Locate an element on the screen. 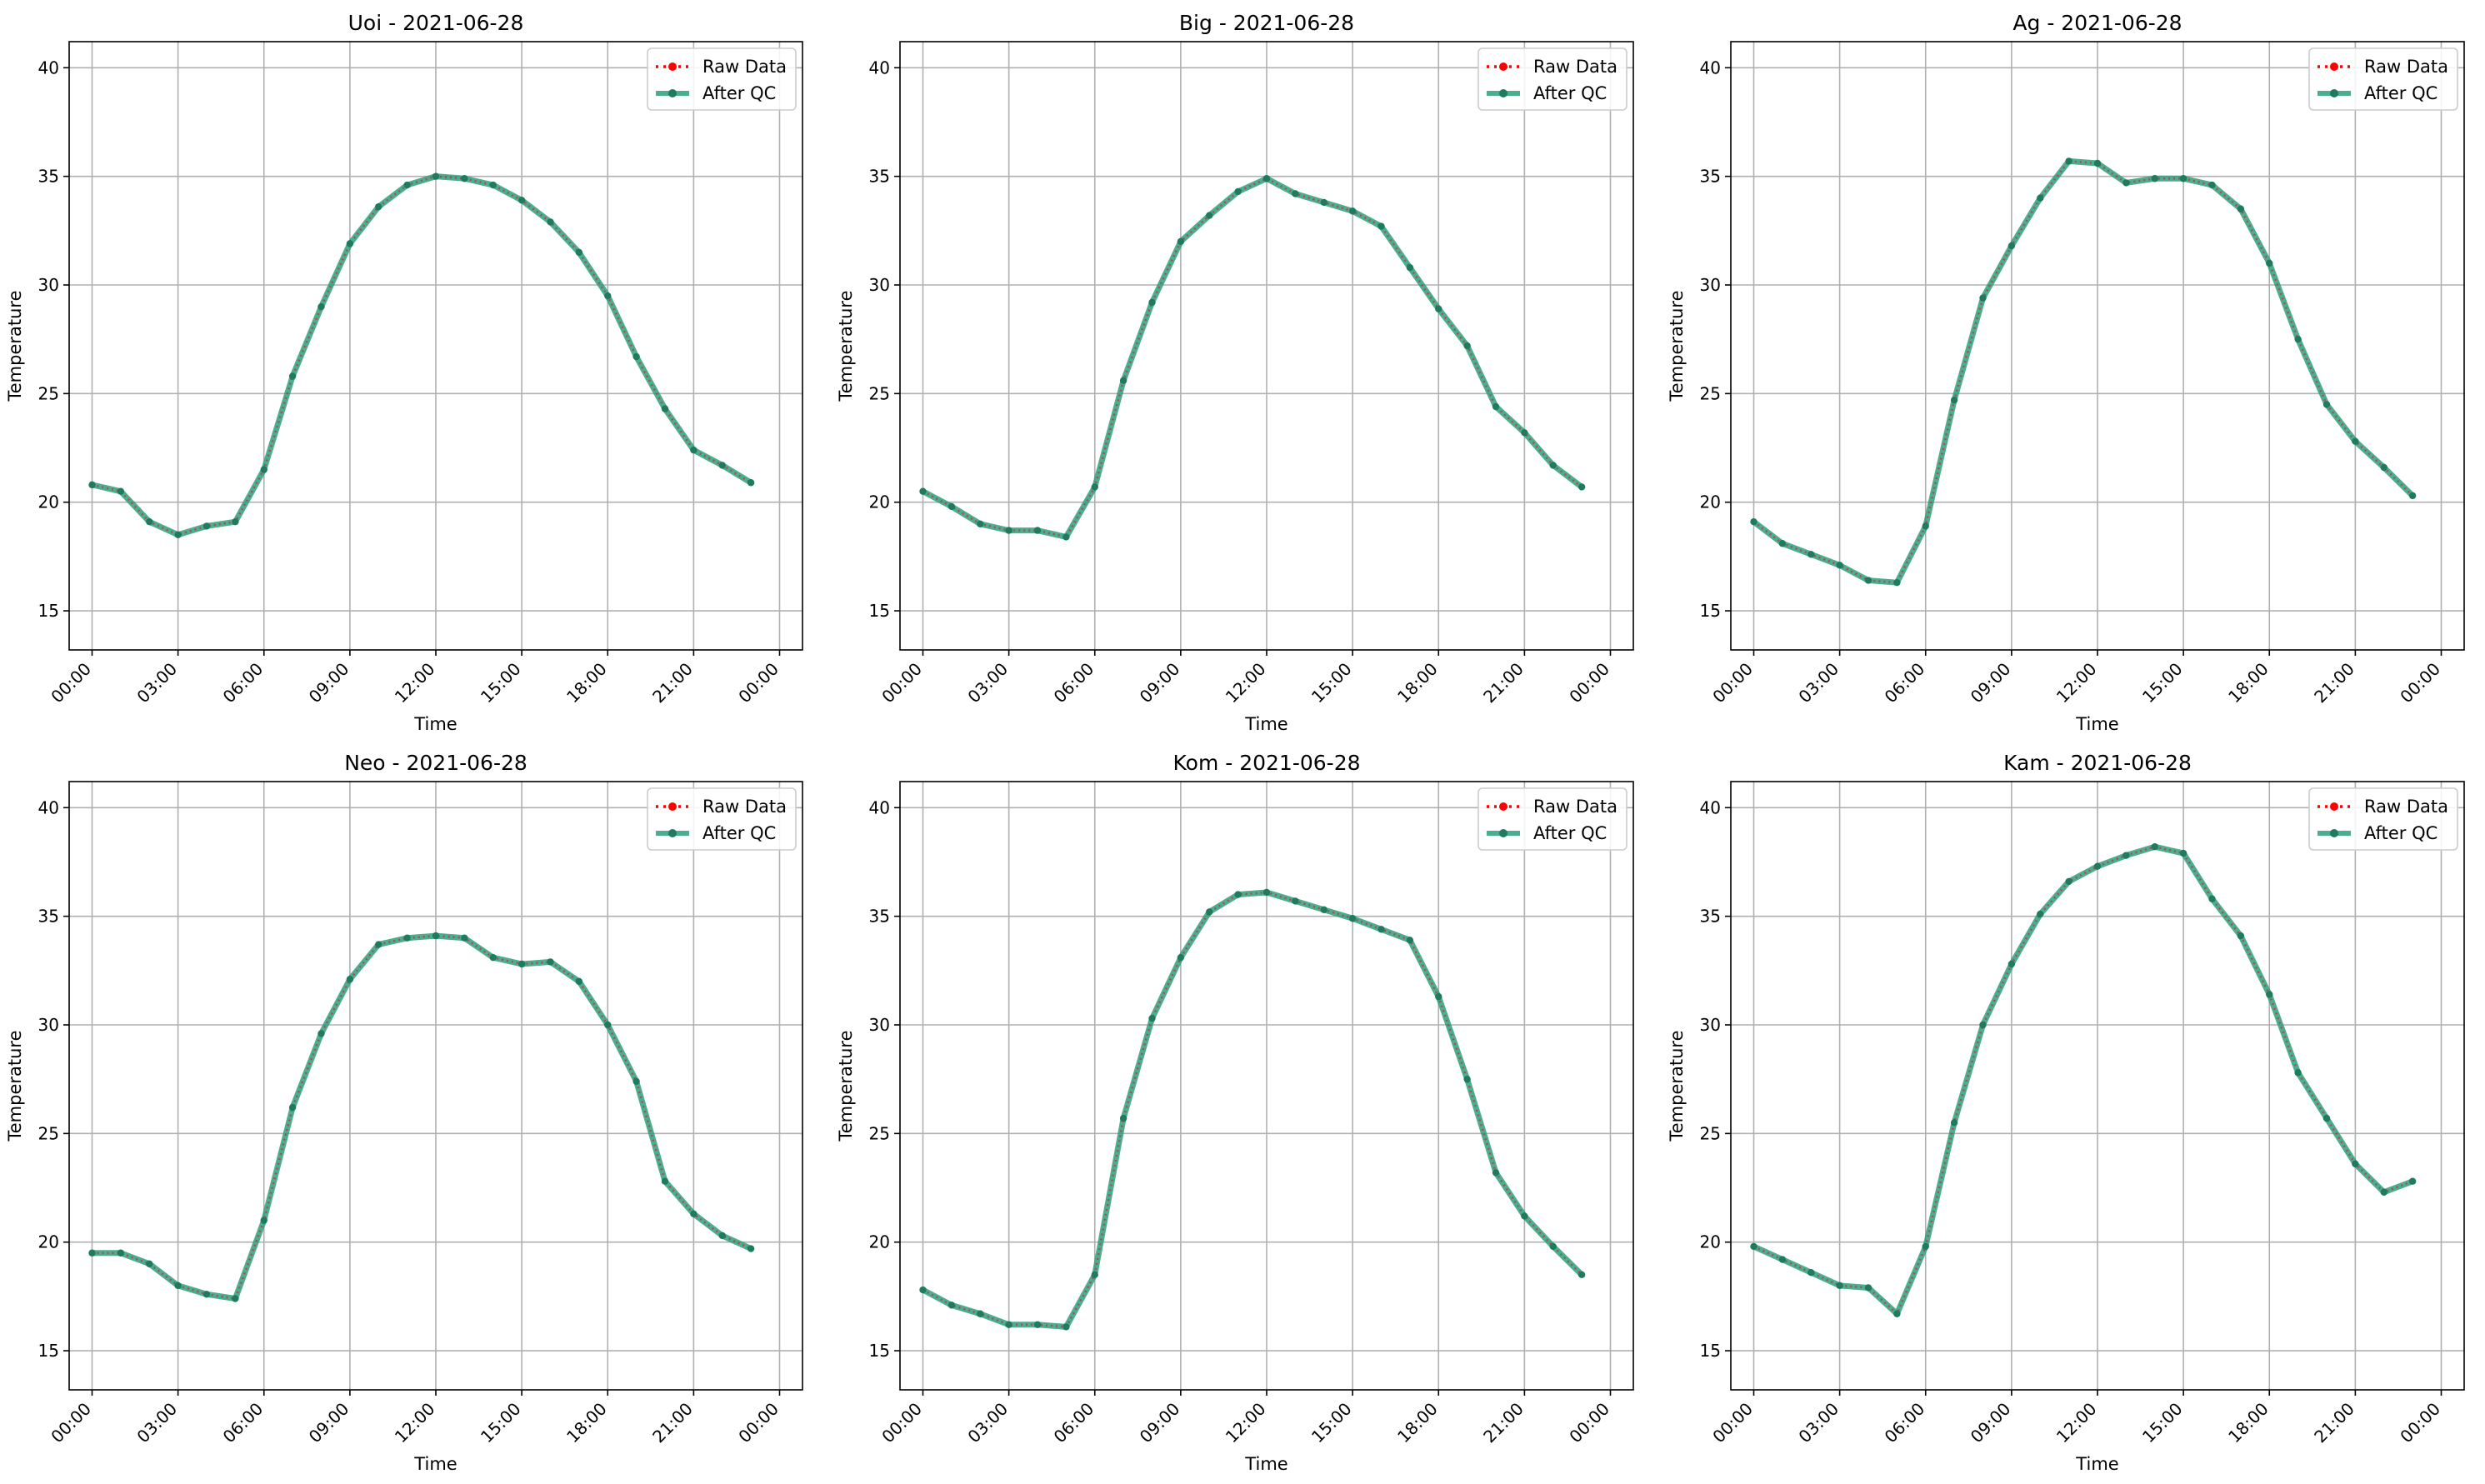 This screenshot has height=1484, width=2485. x-tick-label: 15:00 is located at coordinates (1332, 683).